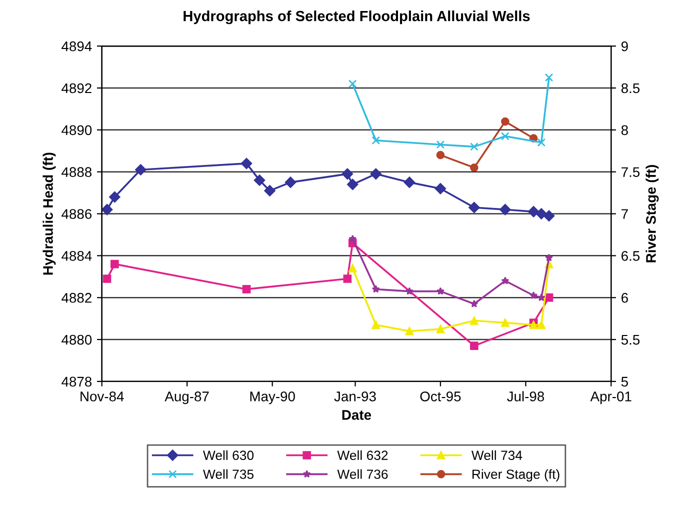 This screenshot has height=512, width=679. Describe the element at coordinates (355, 397) in the screenshot. I see `x-tick-label: Jan-93` at that location.